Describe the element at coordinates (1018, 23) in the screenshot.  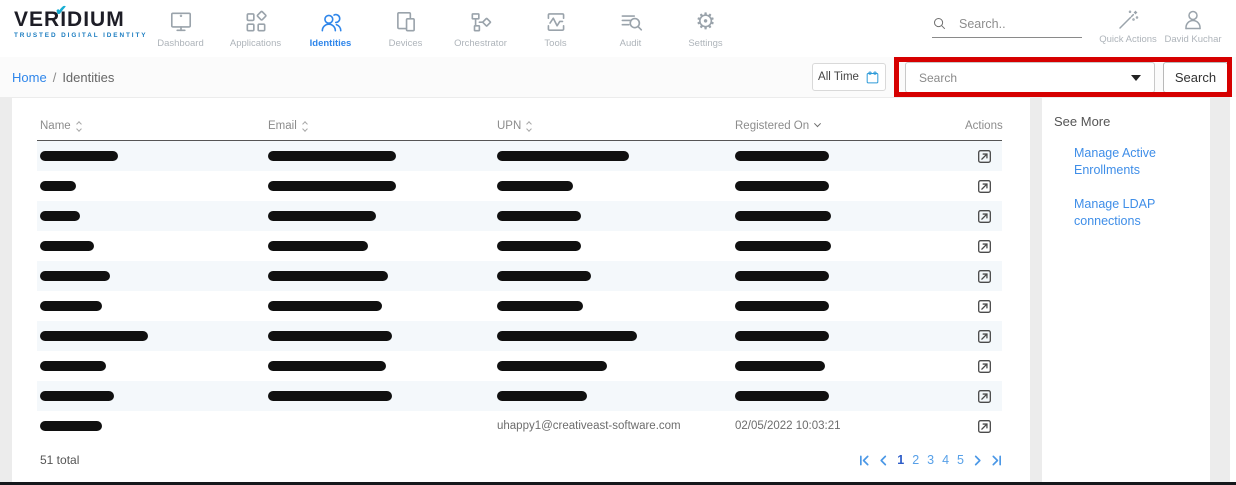
I see `global-search-input` at that location.